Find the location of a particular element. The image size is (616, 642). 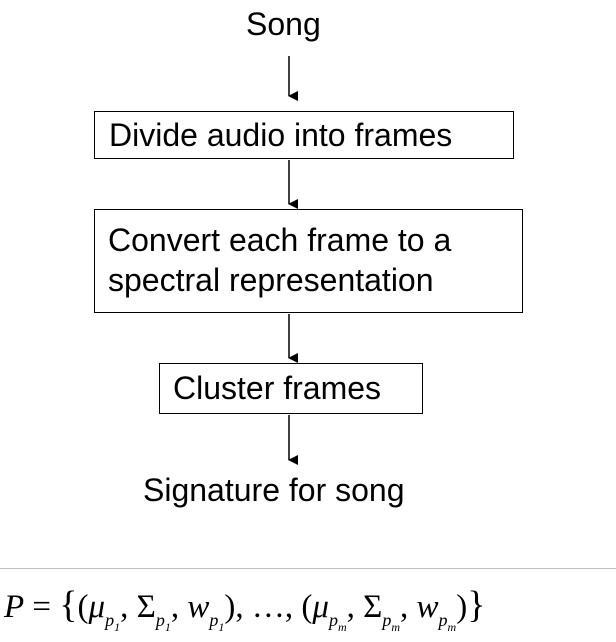

formula-comma-5: , is located at coordinates (350, 607).